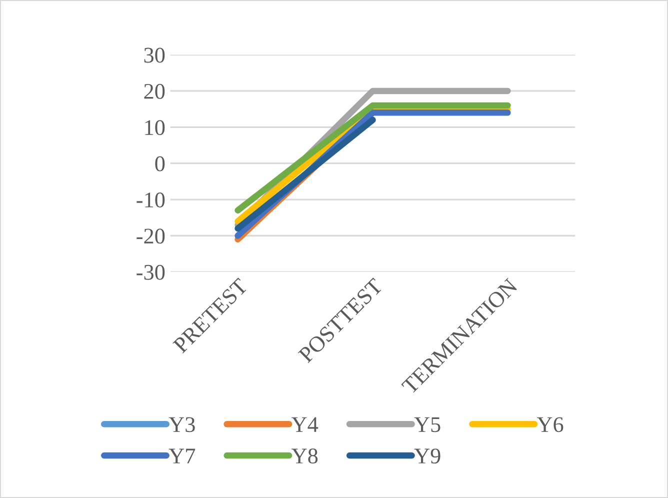  Describe the element at coordinates (305, 424) in the screenshot. I see `legend-label: Y4` at that location.